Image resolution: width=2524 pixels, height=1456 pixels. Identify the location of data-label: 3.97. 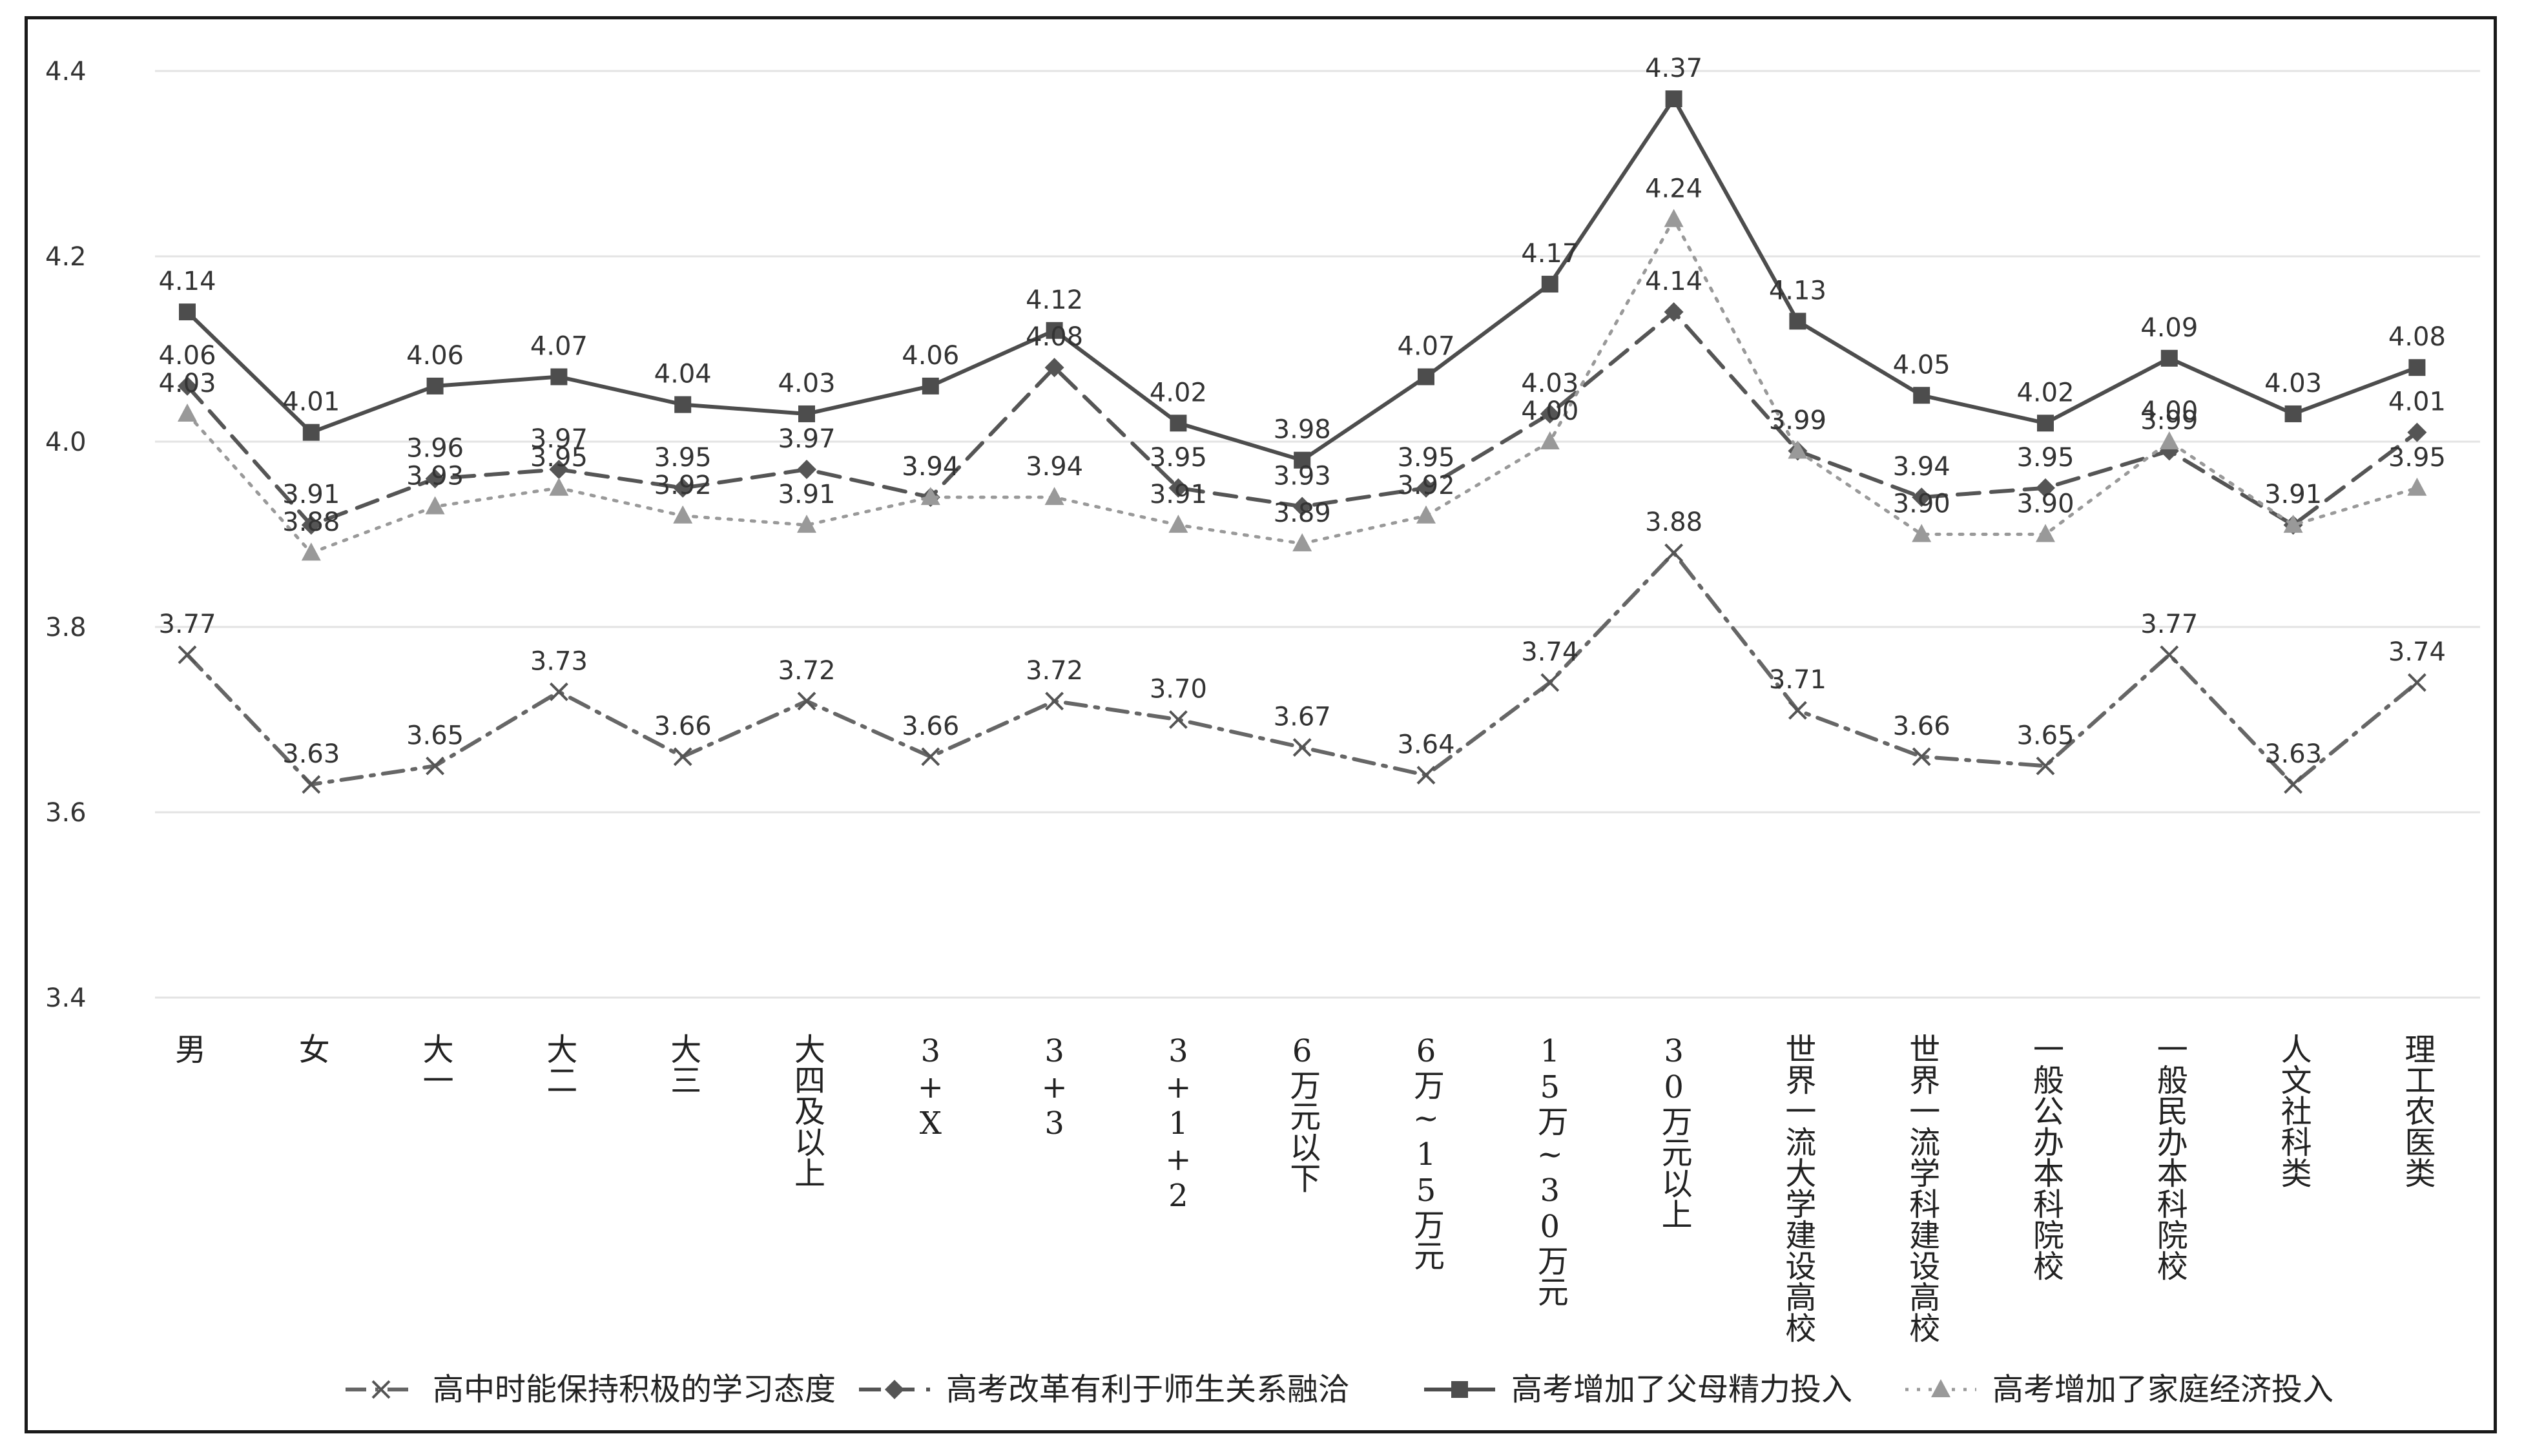
(806, 439).